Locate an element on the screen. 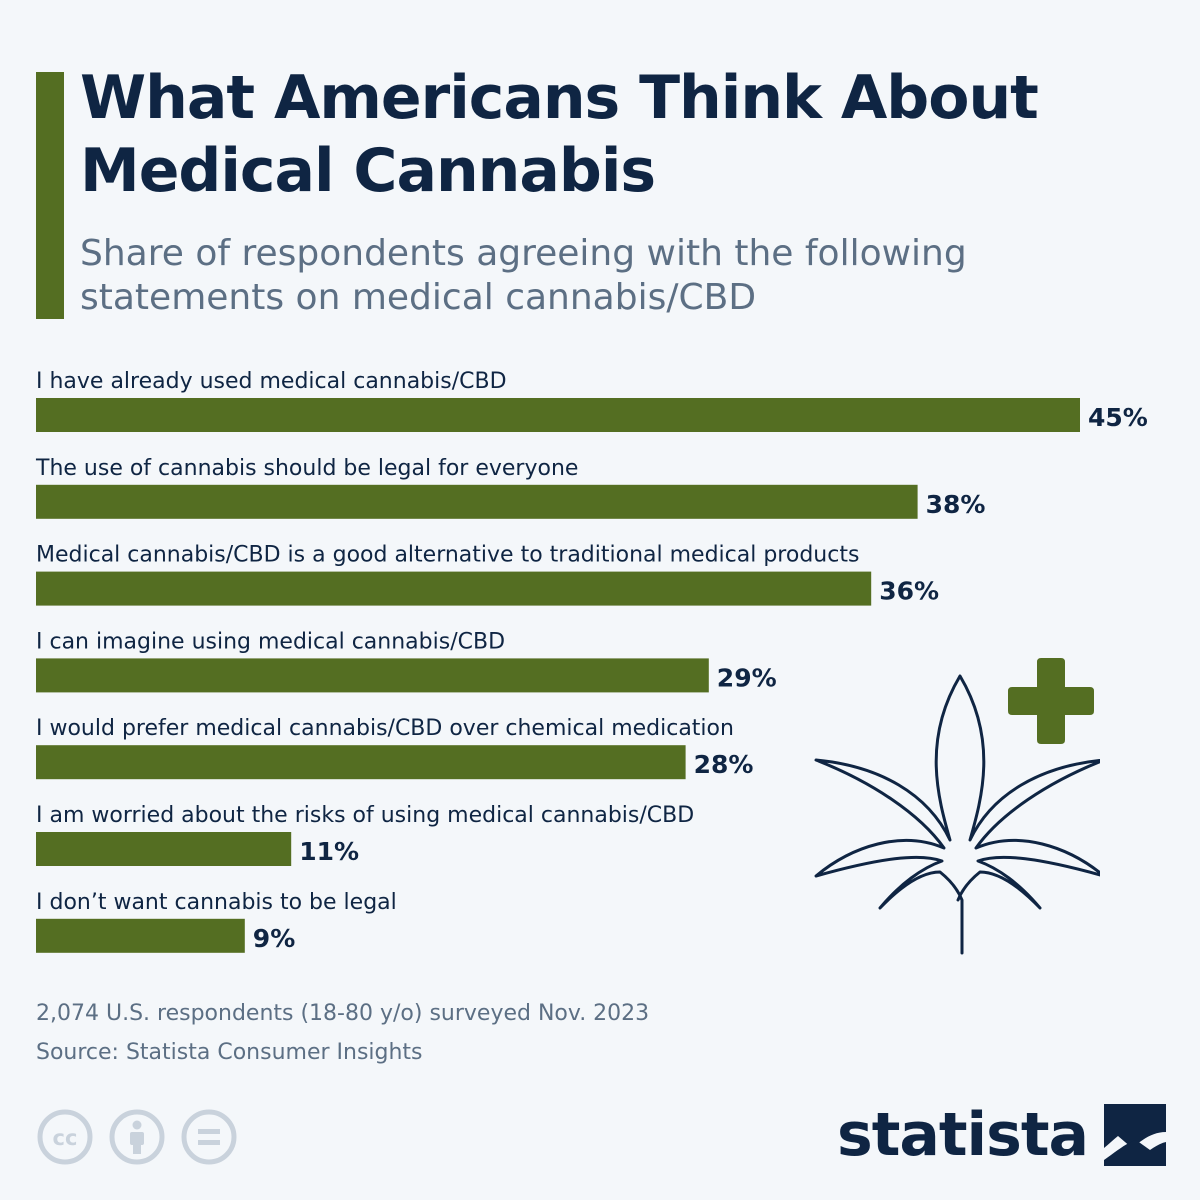  category-label: I can imagine using medical cannabis/CBD is located at coordinates (270, 641).